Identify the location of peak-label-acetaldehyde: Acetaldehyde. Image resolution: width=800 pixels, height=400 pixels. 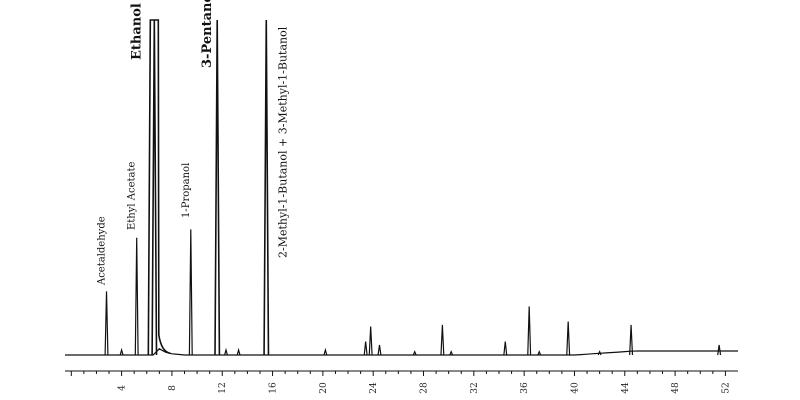
(102, 251).